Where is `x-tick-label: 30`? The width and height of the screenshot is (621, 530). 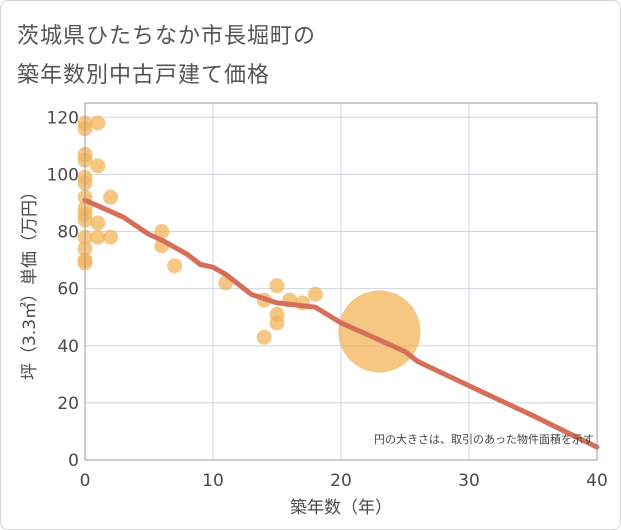 x-tick-label: 30 is located at coordinates (469, 481).